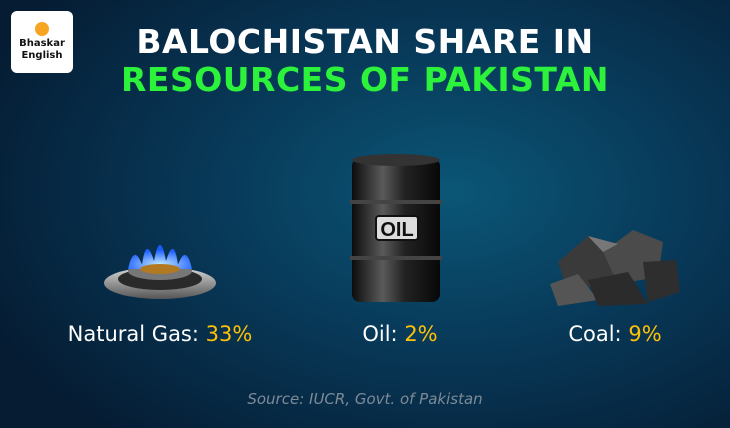 This screenshot has width=730, height=428. Describe the element at coordinates (365, 41) in the screenshot. I see `title-line1: BALOCHISTAN SHARE IN` at that location.